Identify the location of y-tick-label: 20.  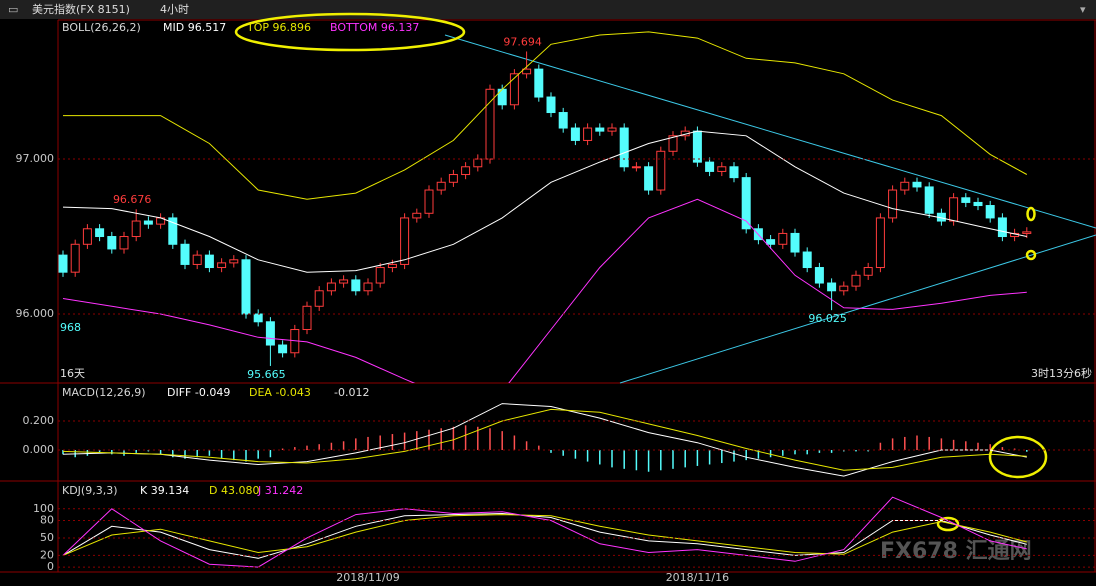
(47, 554).